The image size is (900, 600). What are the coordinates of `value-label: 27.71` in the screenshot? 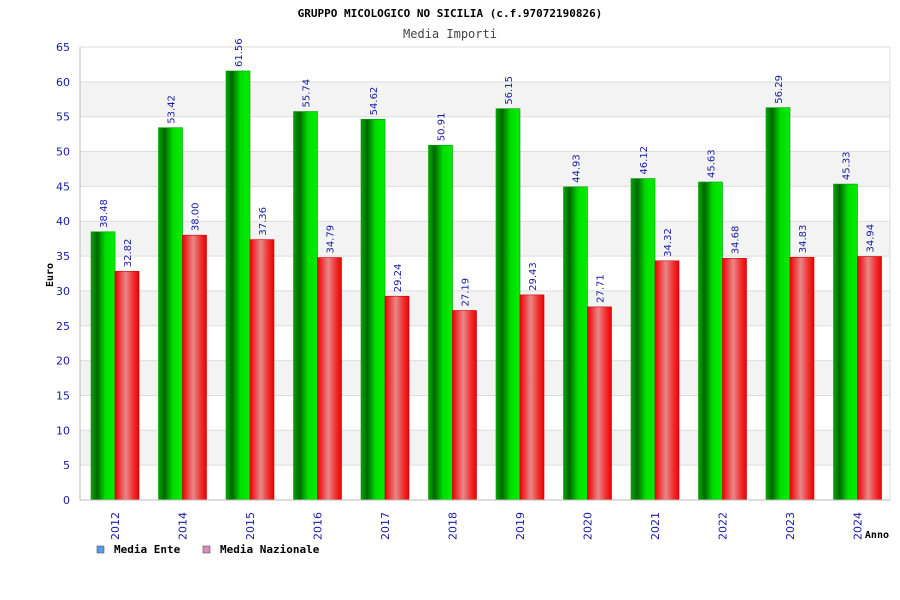 It's located at (601, 288).